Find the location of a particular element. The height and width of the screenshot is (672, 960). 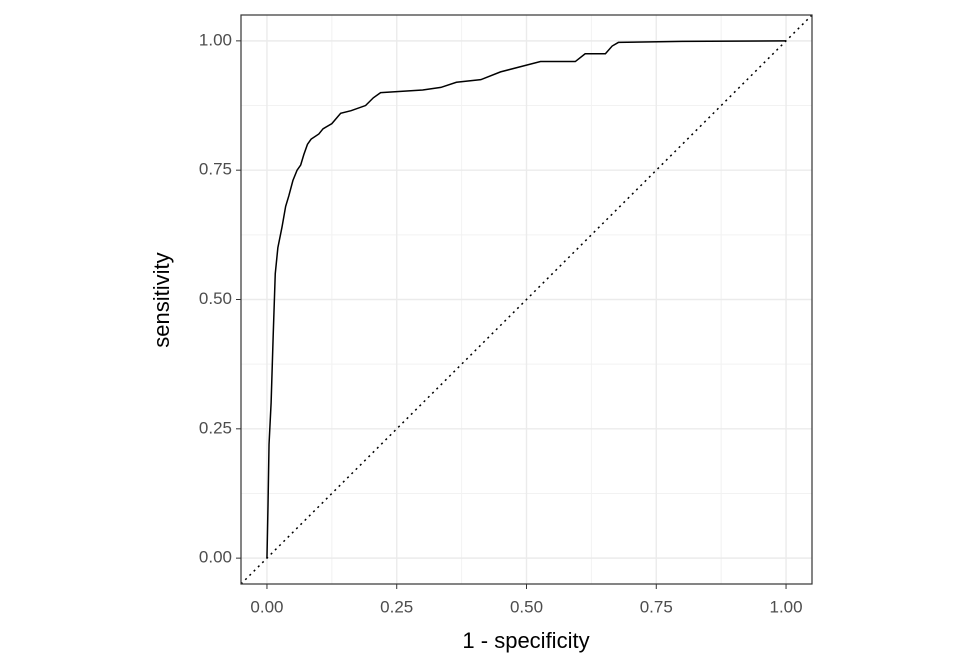

y-tick-label: 1.00 is located at coordinates (215, 39).